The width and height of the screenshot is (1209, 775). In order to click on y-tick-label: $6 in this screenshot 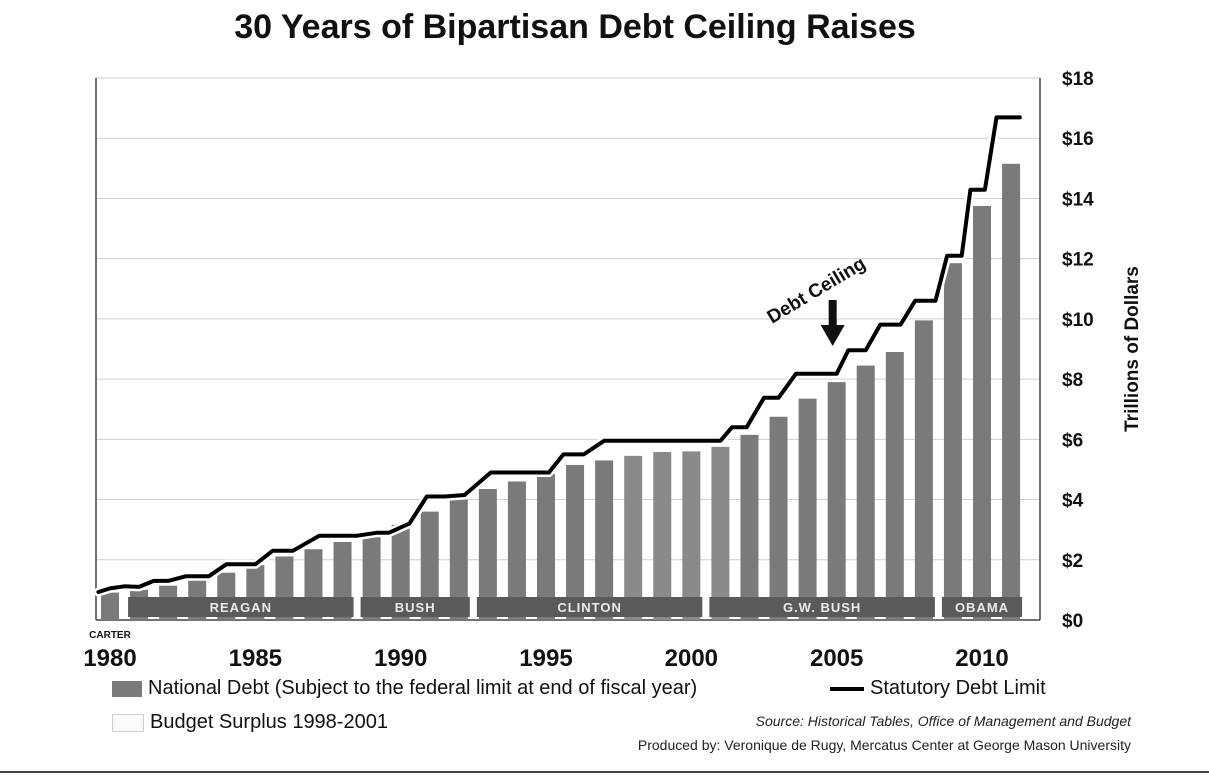, I will do `click(1072, 440)`.